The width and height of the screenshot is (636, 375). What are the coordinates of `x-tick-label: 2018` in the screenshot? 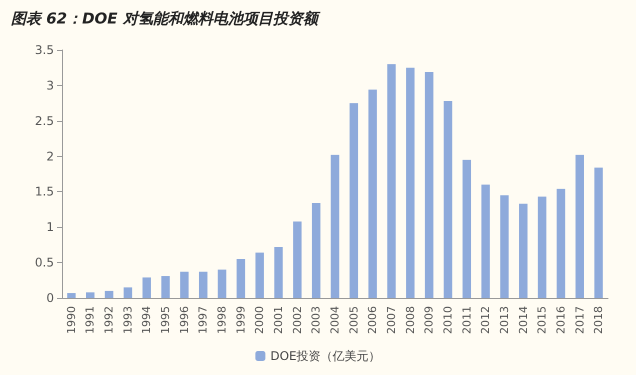 It's located at (599, 320).